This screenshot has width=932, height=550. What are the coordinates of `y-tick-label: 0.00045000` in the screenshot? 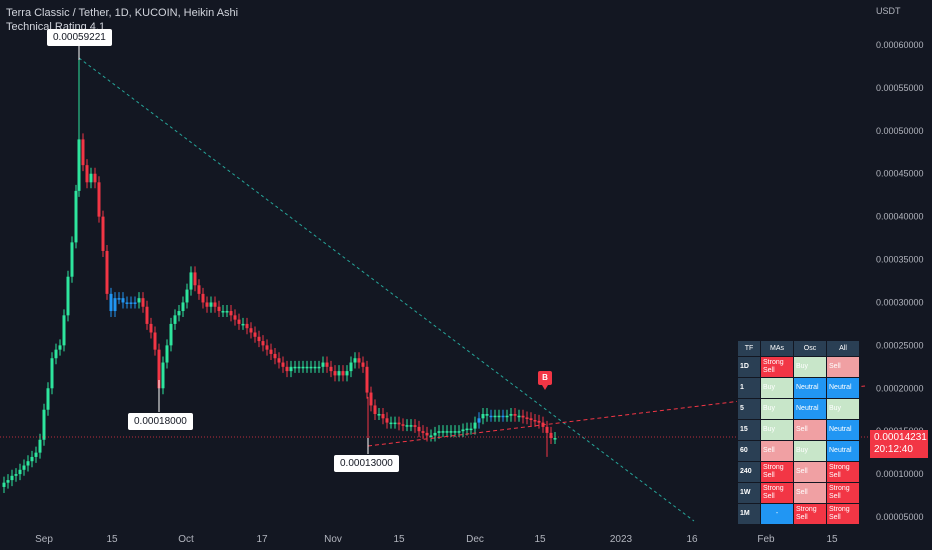 It's located at (900, 174).